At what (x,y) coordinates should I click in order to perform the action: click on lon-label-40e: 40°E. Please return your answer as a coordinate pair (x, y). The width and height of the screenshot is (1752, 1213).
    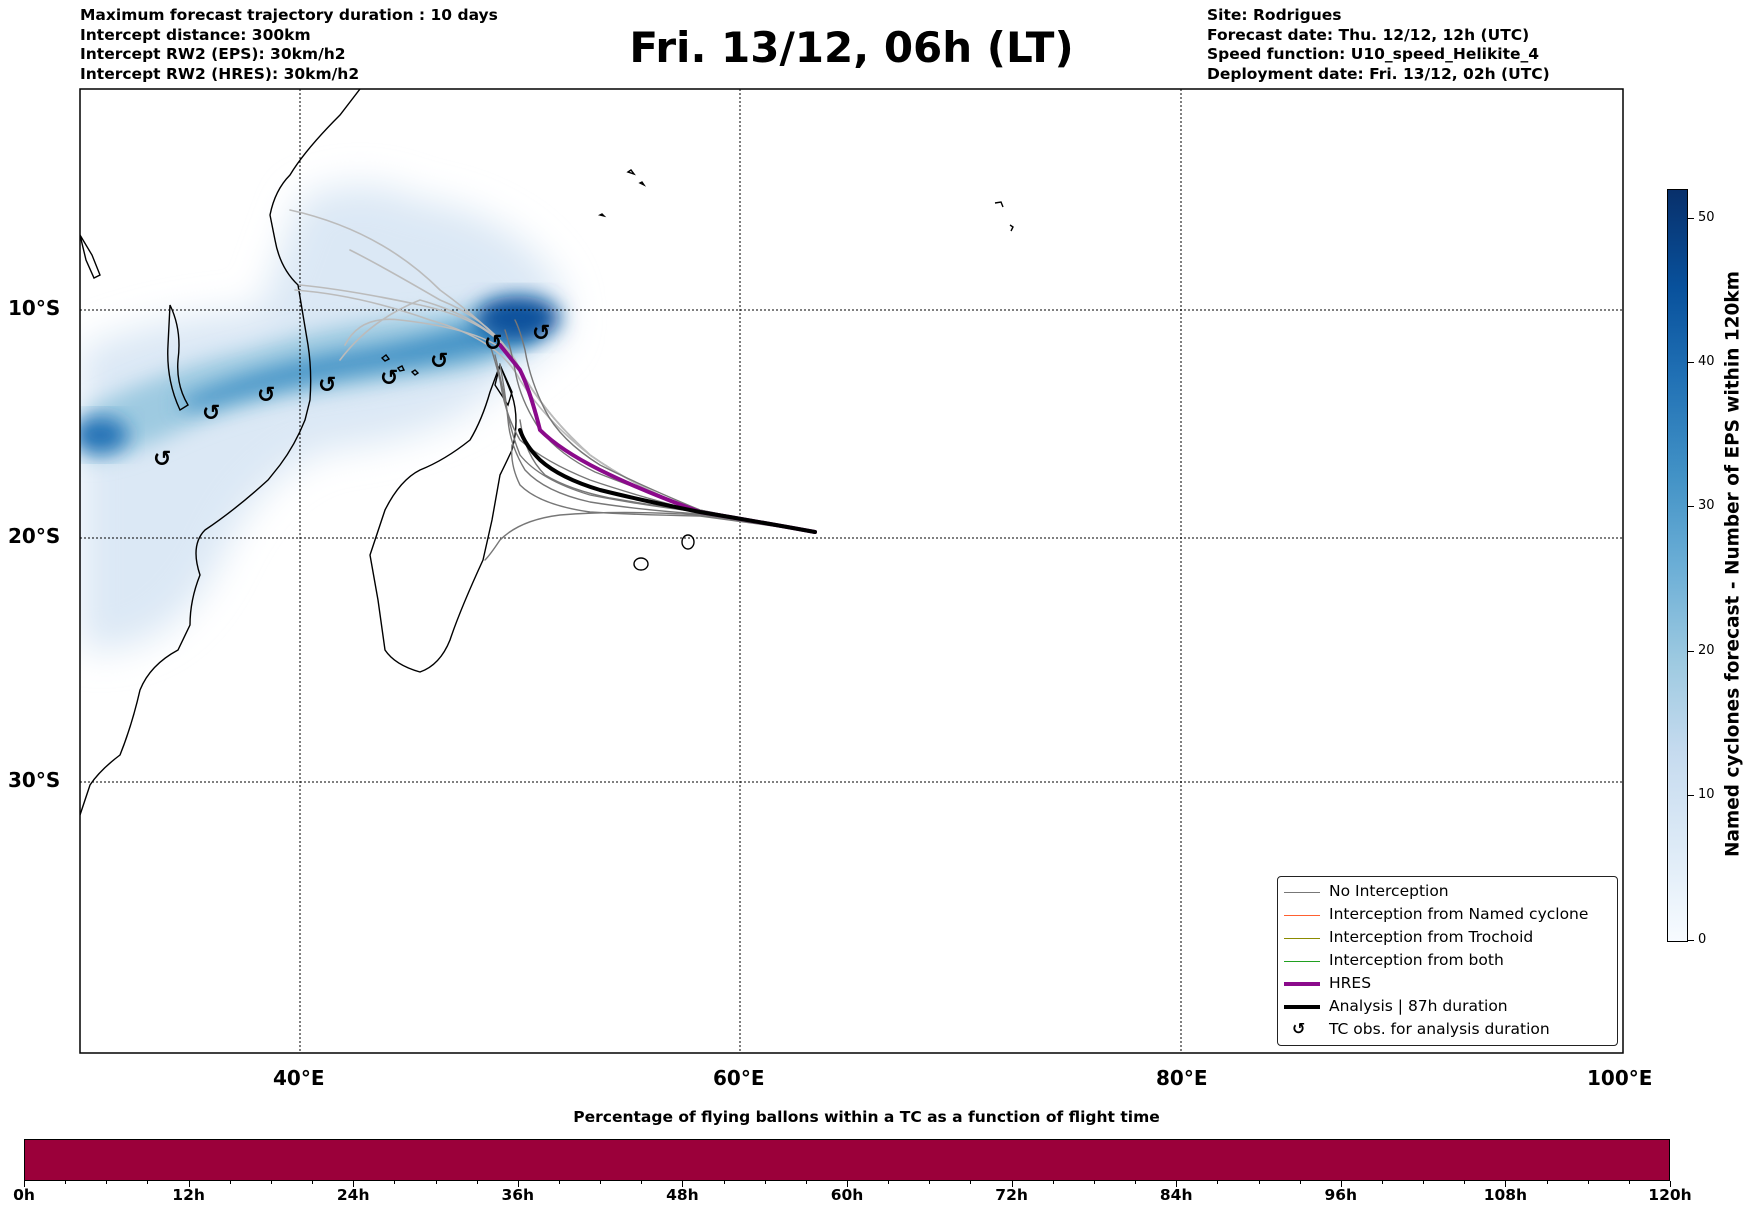
    Looking at the image, I should click on (299, 1078).